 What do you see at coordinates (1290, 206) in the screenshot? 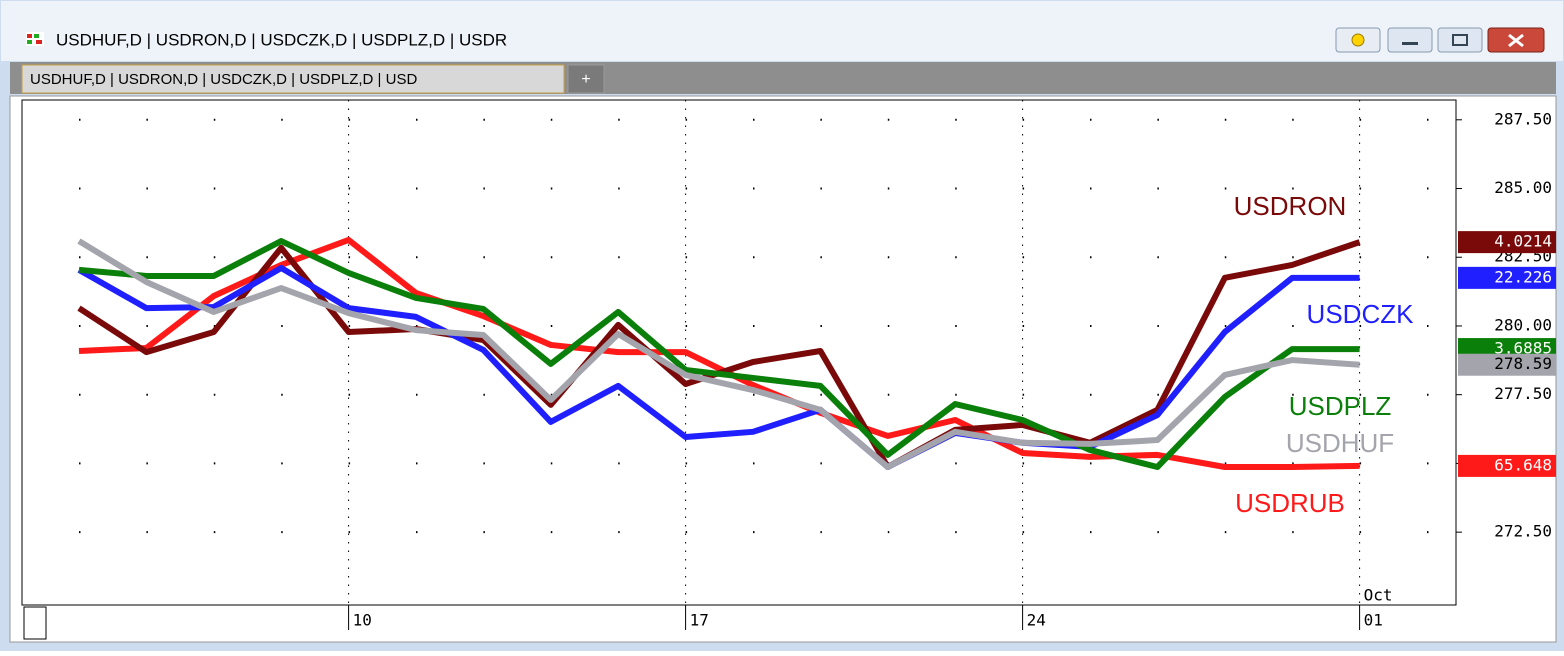
I see `series-name: USDRON` at bounding box center [1290, 206].